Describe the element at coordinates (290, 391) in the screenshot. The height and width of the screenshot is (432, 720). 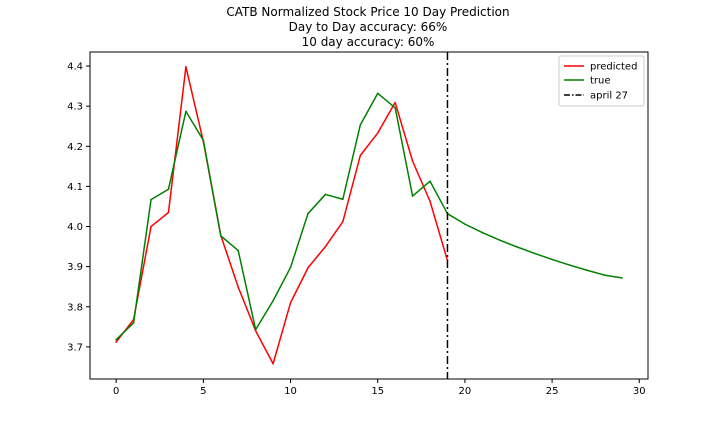
I see `x-tick-label-10: 10` at that location.